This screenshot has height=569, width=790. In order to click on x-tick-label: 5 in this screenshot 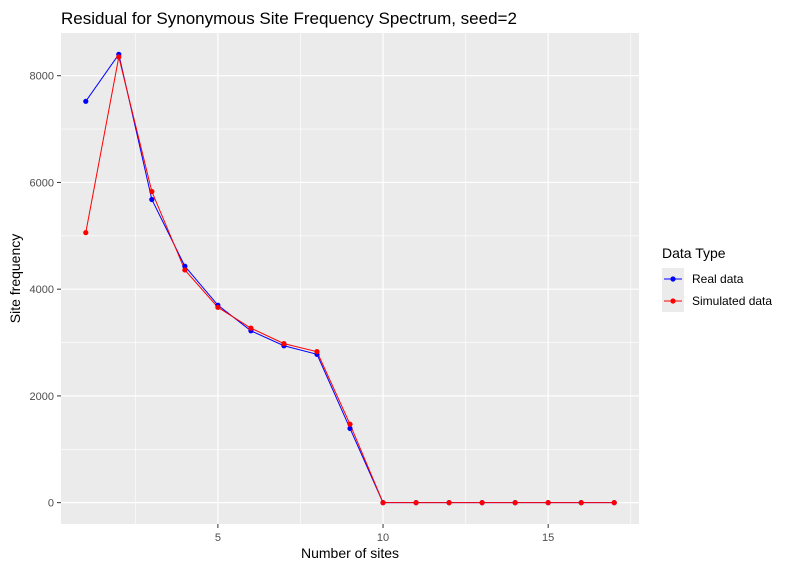, I will do `click(218, 538)`.